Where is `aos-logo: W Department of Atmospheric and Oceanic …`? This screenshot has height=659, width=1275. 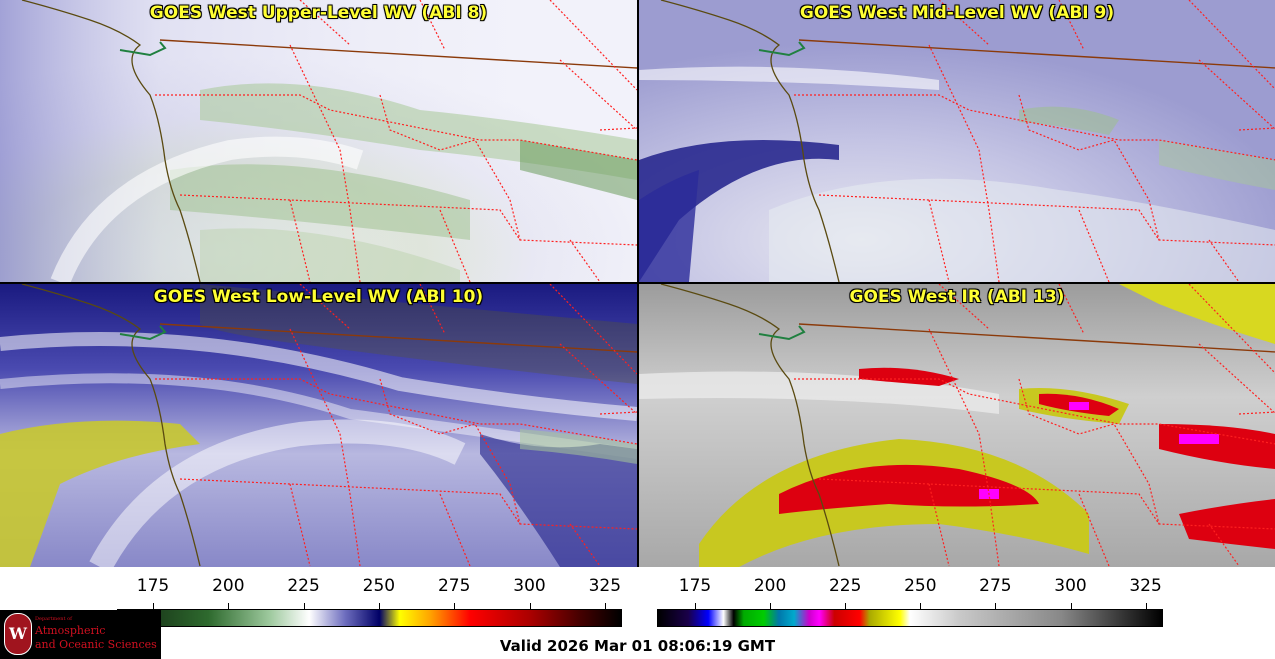 aos-logo: W Department of Atmospheric and Oceanic … is located at coordinates (80, 634).